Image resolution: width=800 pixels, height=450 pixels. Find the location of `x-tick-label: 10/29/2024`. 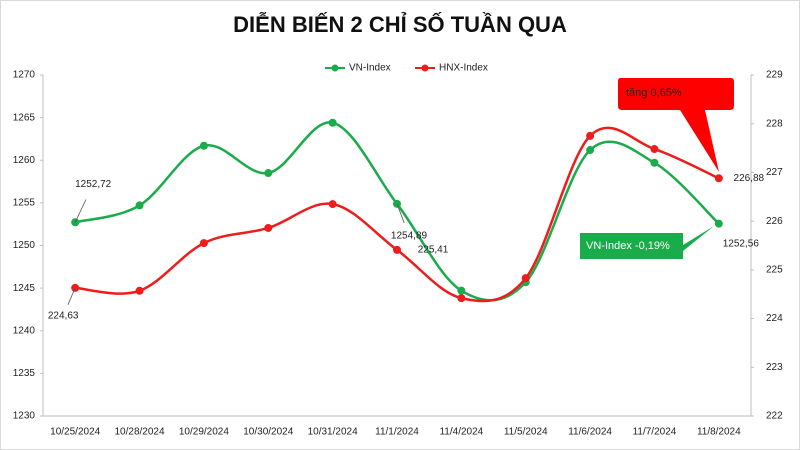

x-tick-label: 10/29/2024 is located at coordinates (204, 432).